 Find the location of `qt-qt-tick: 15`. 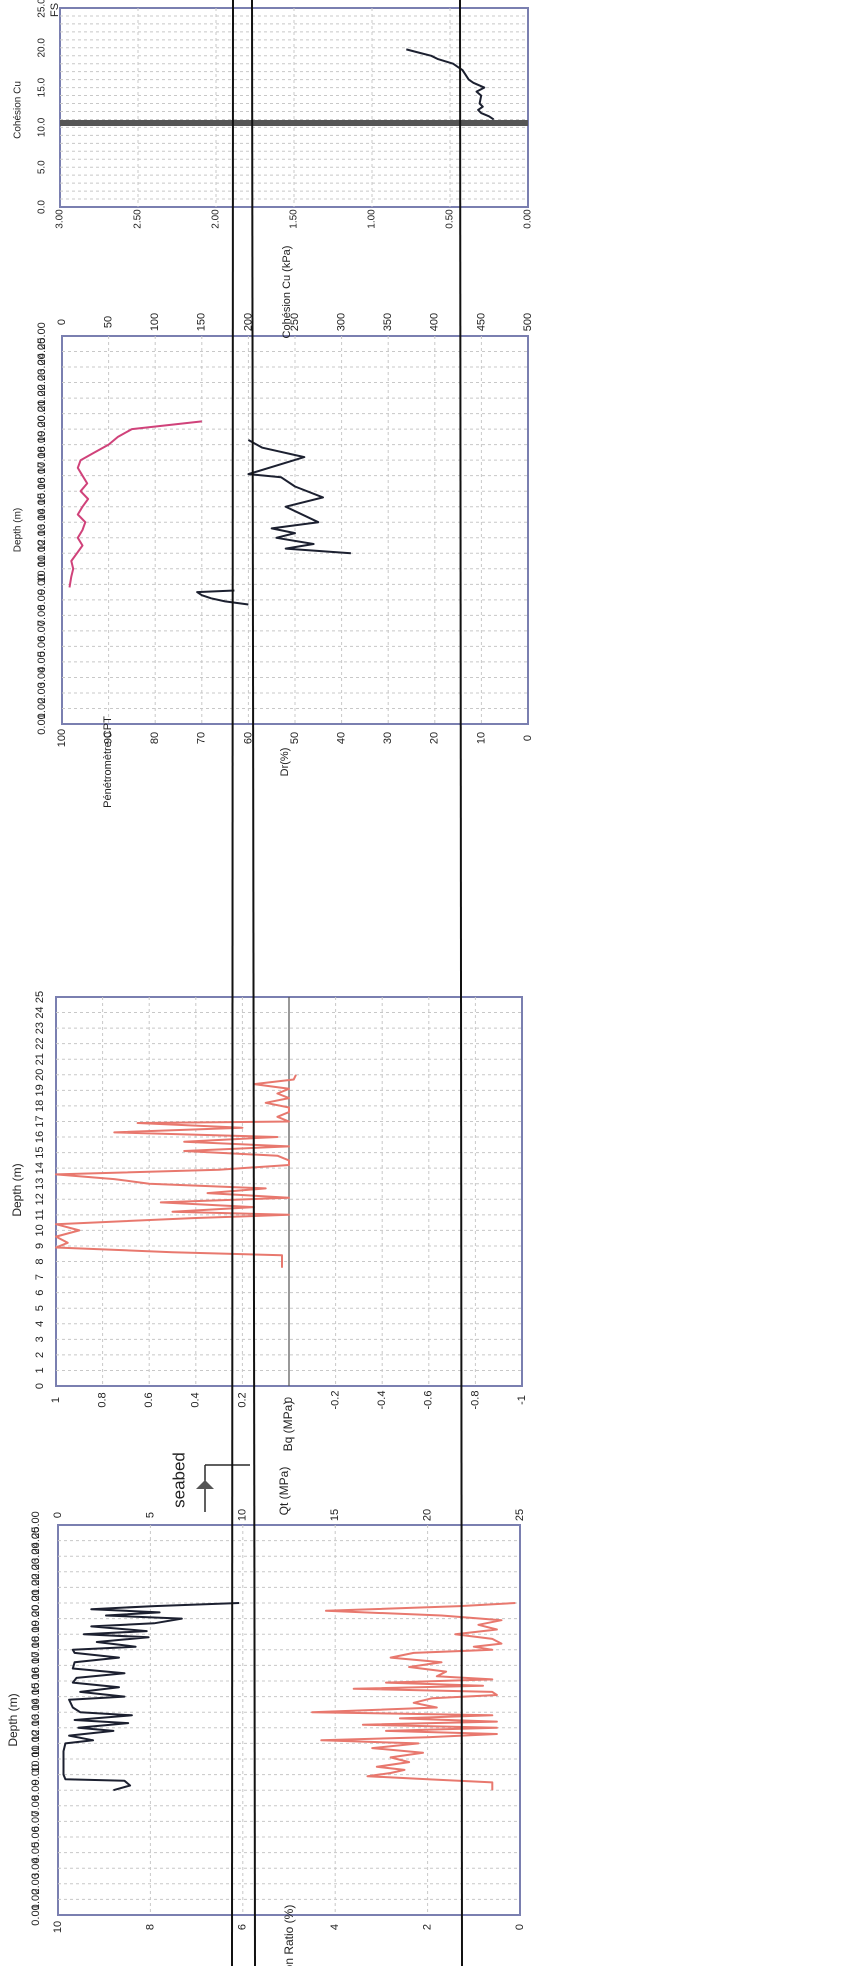

qt-qt-tick: 15 is located at coordinates (335, 1515).